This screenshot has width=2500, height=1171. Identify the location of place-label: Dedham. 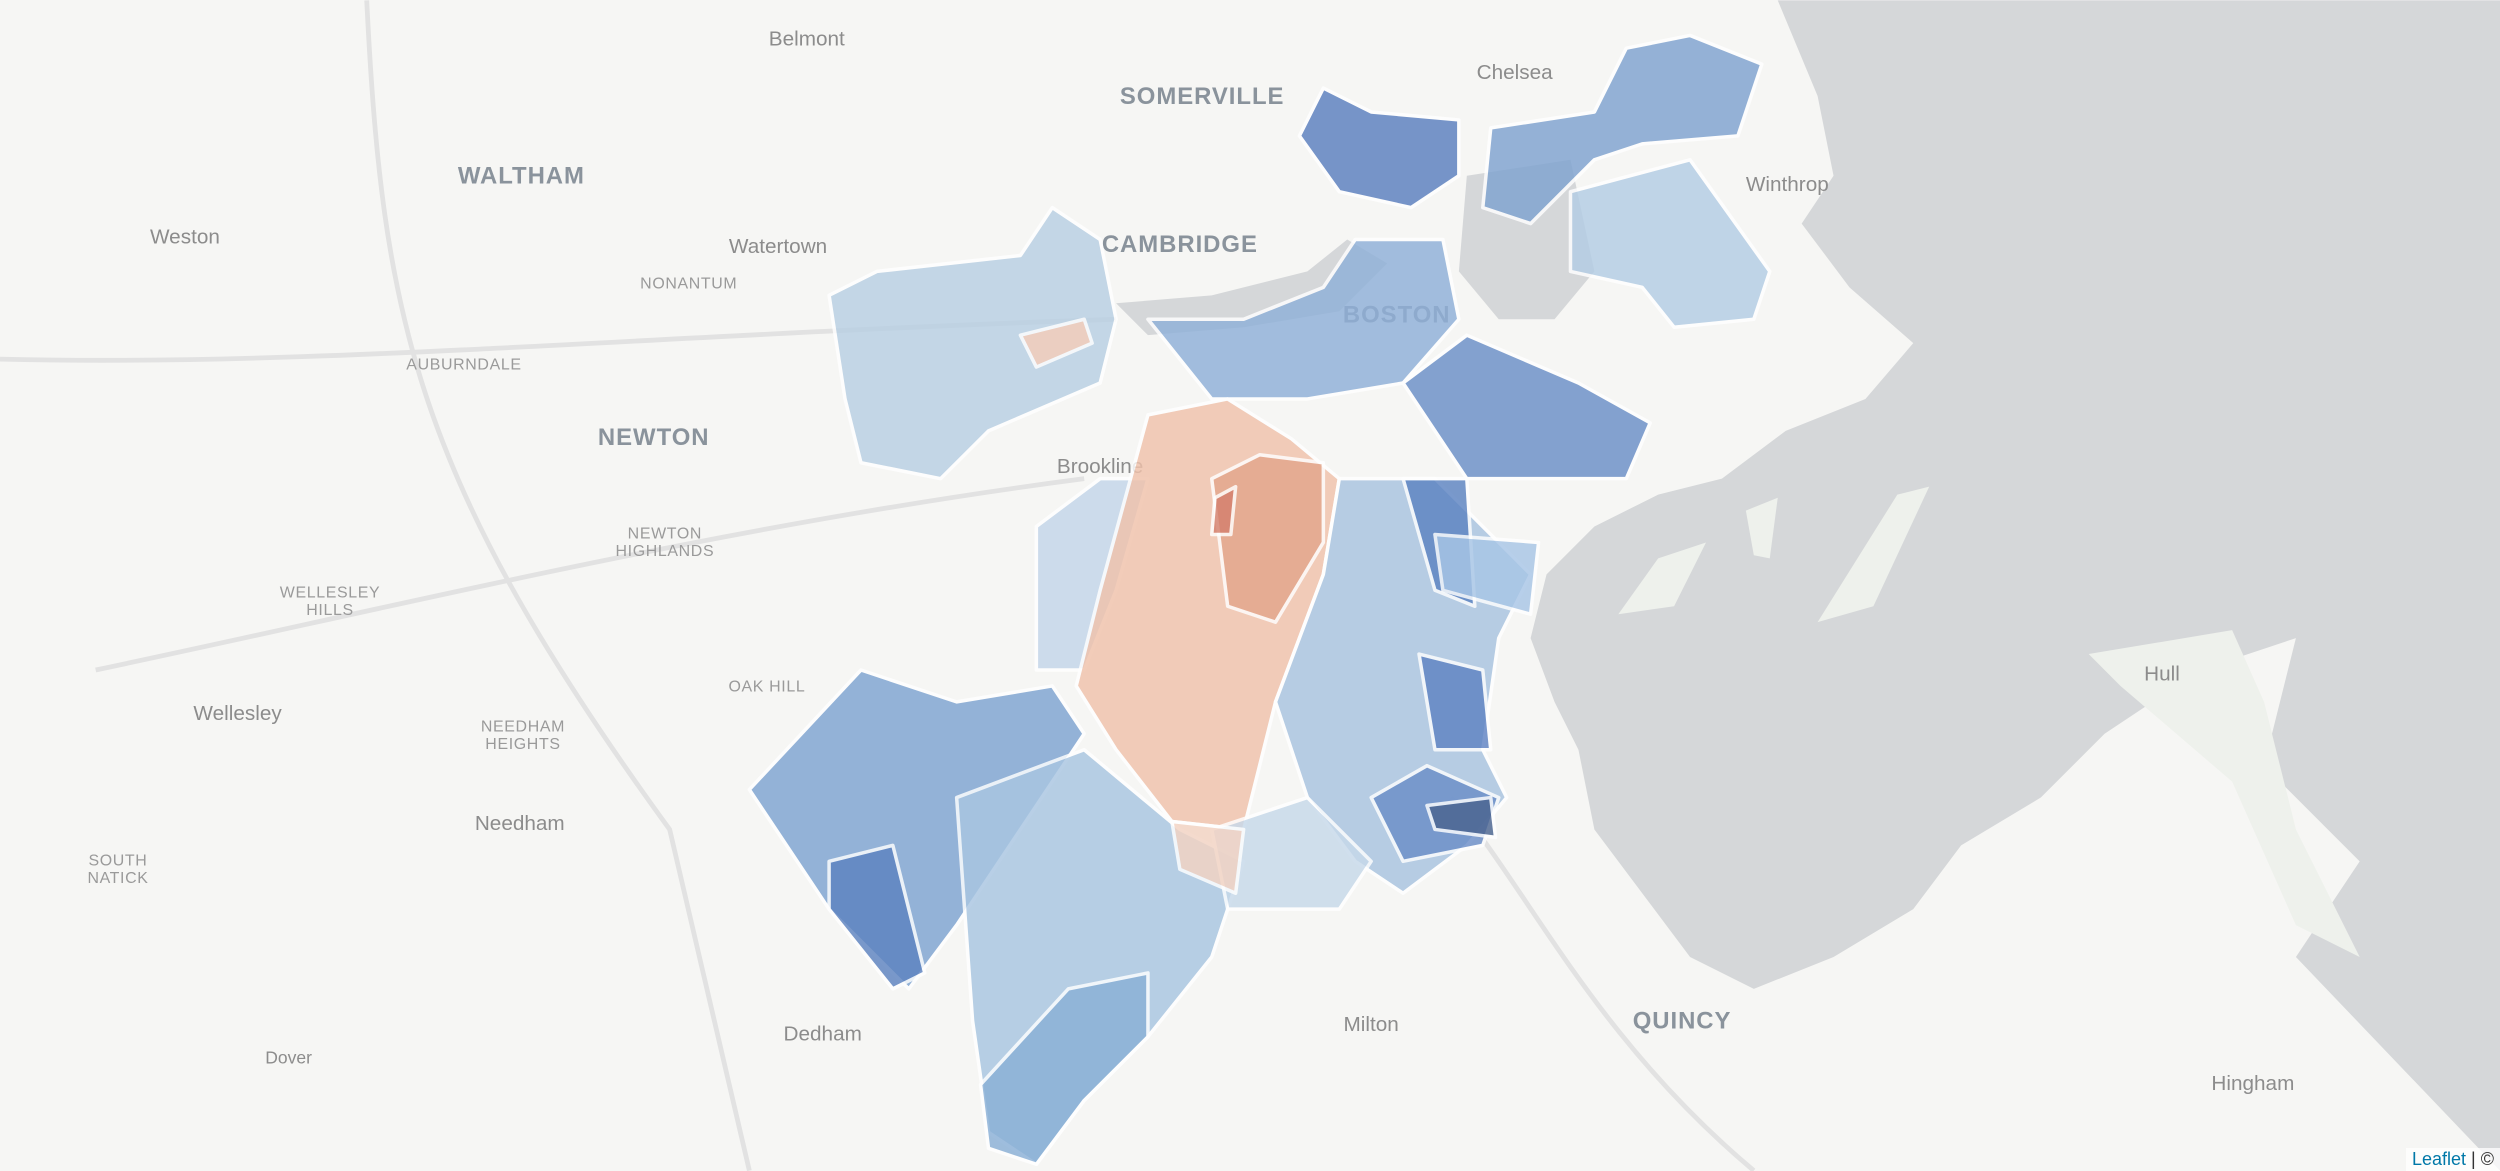
(823, 1034).